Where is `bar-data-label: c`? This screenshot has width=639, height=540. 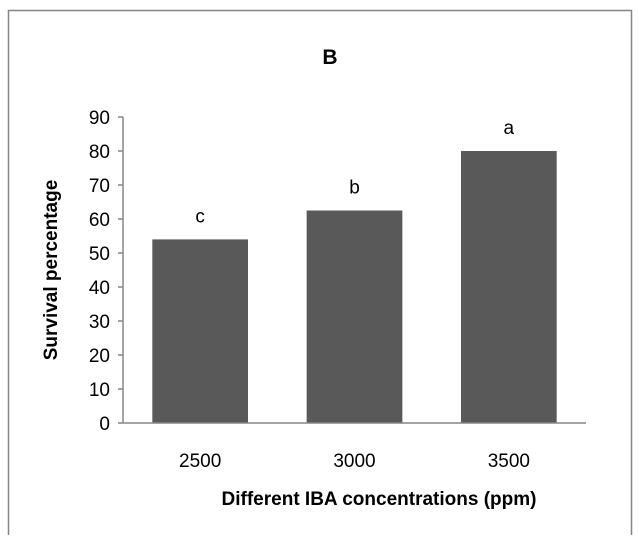 bar-data-label: c is located at coordinates (200, 216).